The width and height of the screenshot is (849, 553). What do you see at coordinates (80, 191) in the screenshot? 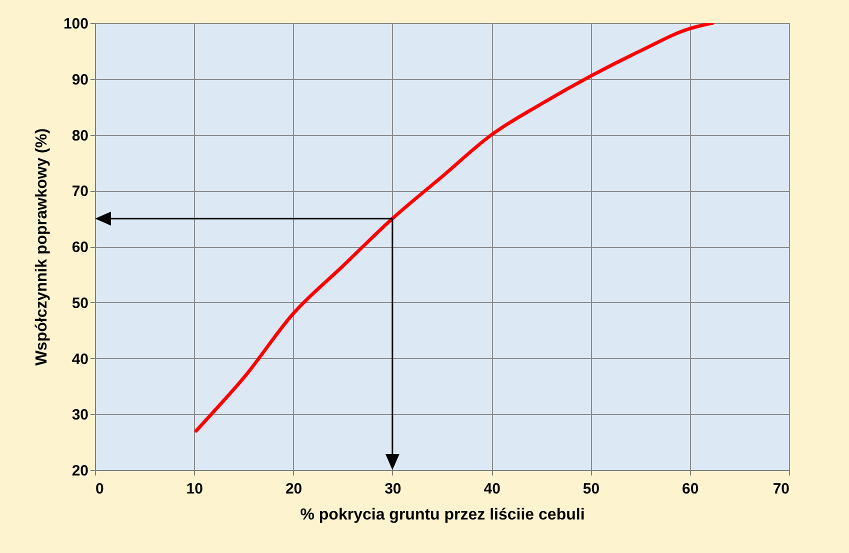
I see `y-tick-label: 70` at bounding box center [80, 191].